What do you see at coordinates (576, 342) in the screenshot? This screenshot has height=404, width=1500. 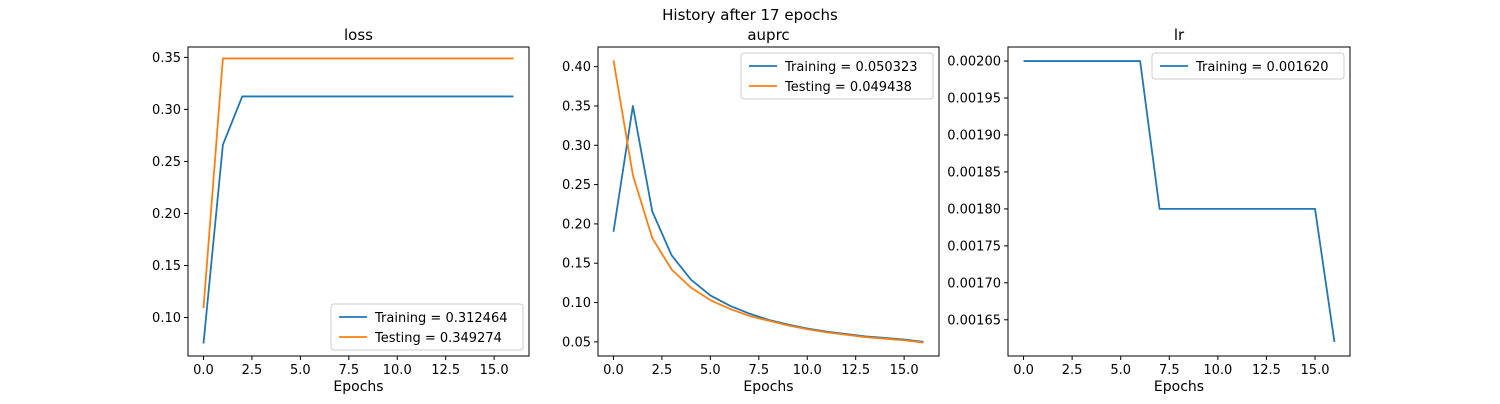 I see `y-tick-label: 0.05` at bounding box center [576, 342].